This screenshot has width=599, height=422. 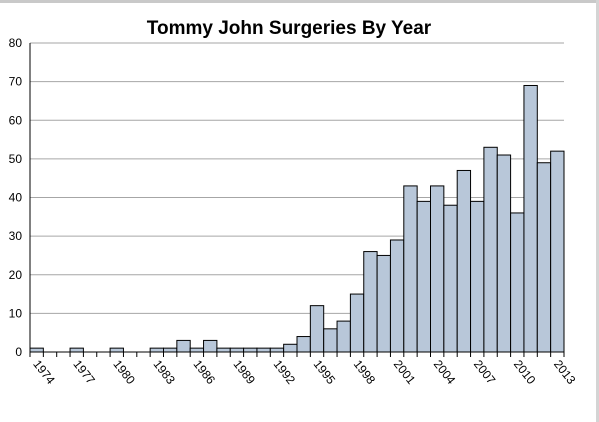 What do you see at coordinates (437, 269) in the screenshot?
I see `bar-2004` at bounding box center [437, 269].